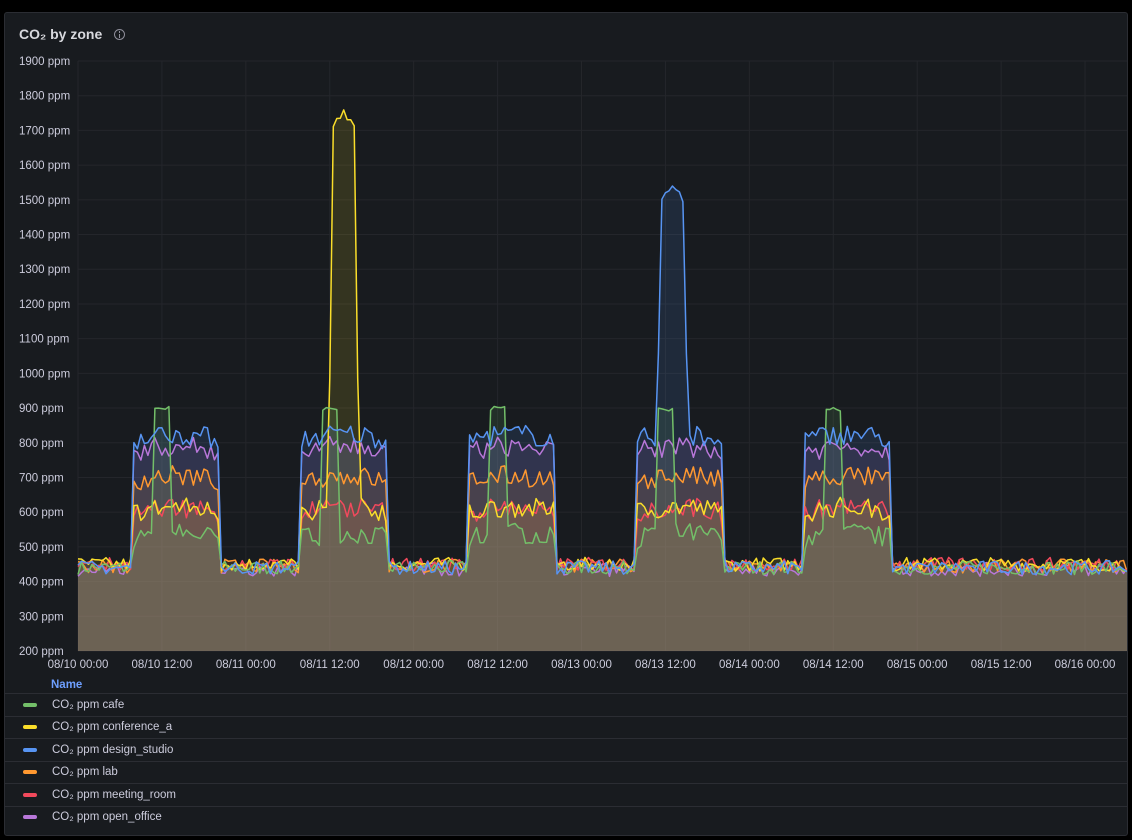 The width and height of the screenshot is (1132, 840). I want to click on y-tick-label: 1200 ppm, so click(44, 305).